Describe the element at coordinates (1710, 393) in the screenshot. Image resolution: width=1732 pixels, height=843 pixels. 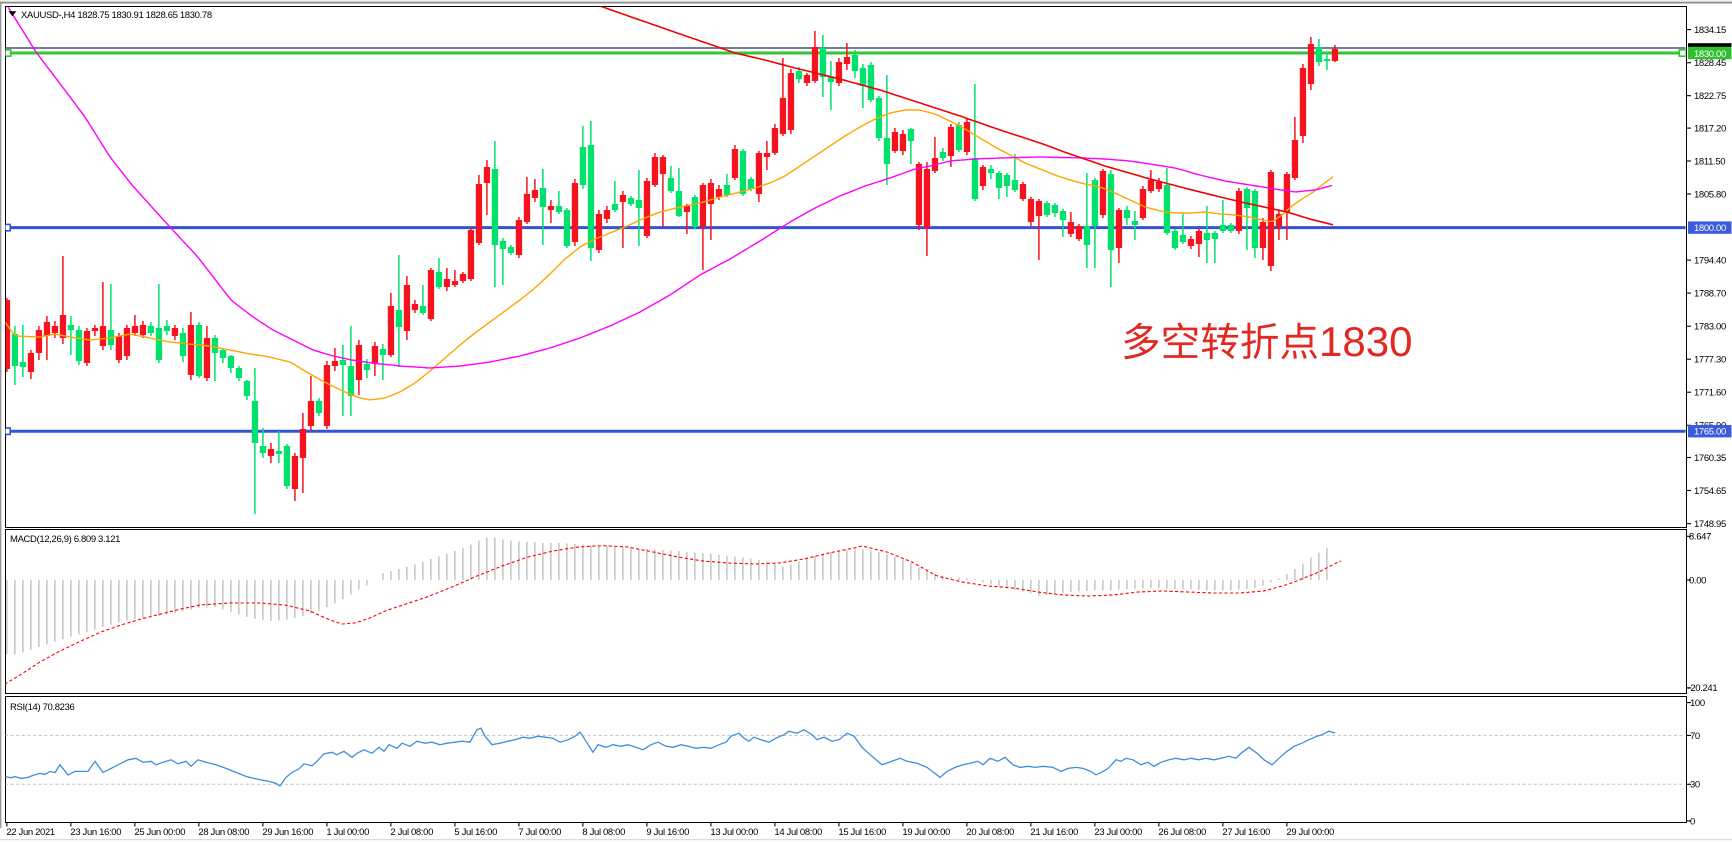
I see `svg-text: 1771.60` at that location.